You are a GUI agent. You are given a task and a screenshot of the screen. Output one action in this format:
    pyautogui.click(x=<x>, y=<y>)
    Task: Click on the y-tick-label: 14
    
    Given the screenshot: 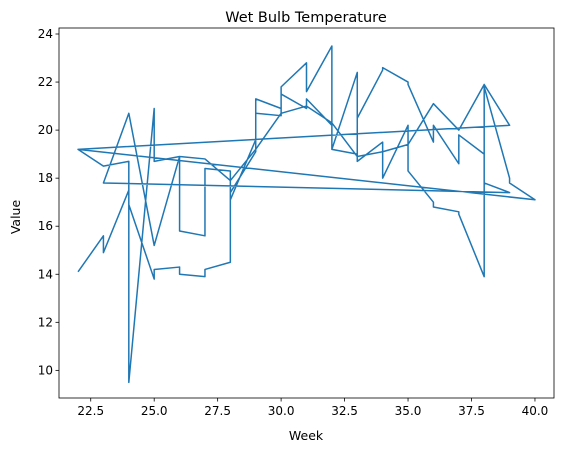 What is the action you would take?
    pyautogui.click(x=45, y=274)
    